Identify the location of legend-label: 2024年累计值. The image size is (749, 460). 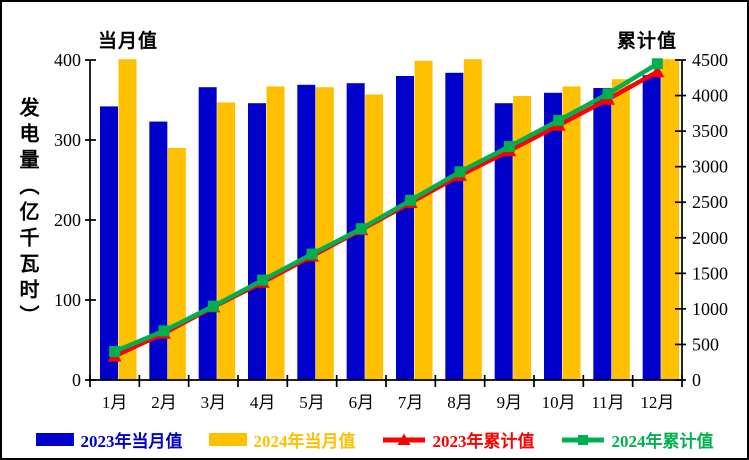
(662, 441).